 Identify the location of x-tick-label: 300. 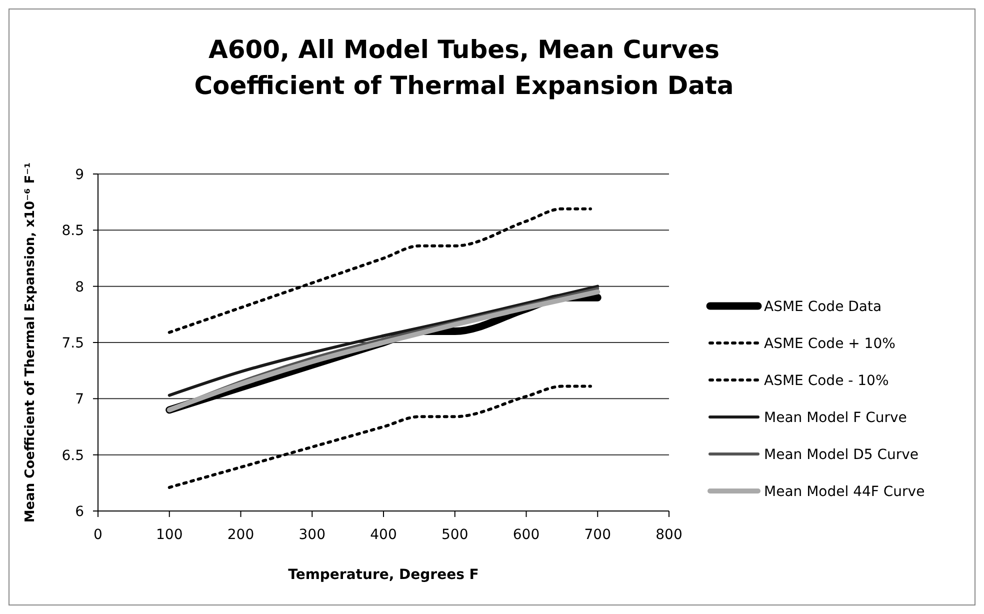
(312, 535).